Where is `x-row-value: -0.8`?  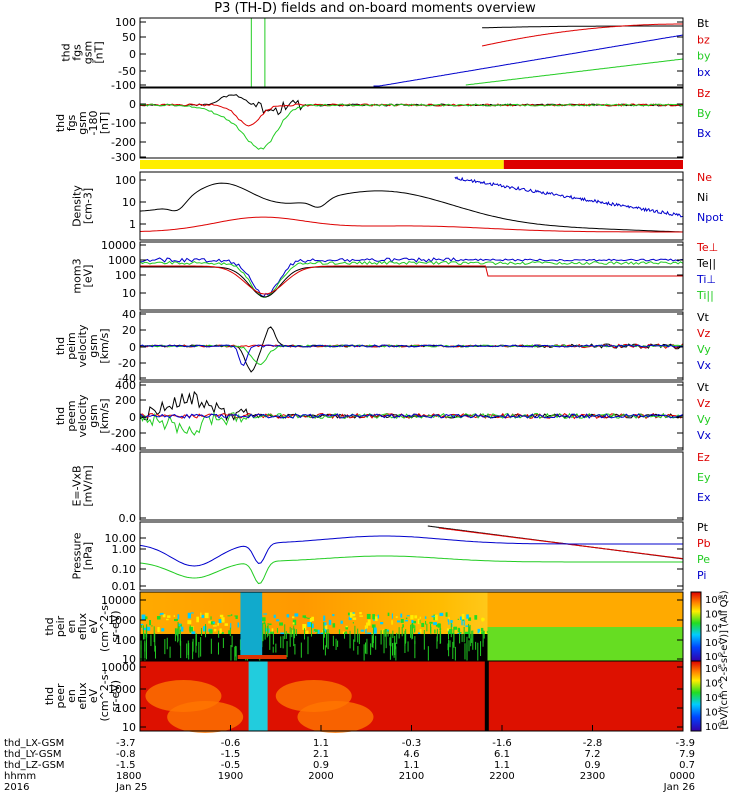
x-row-value: -0.8 is located at coordinates (126, 754).